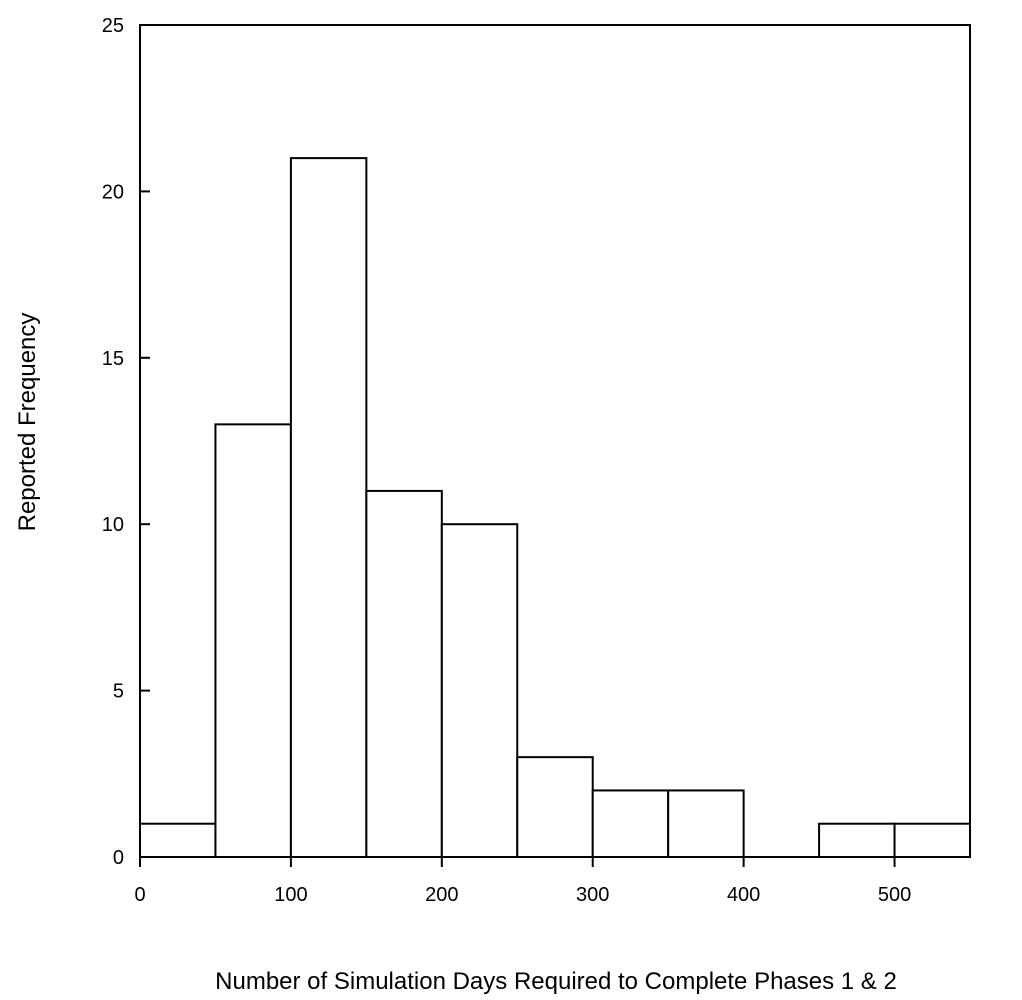  I want to click on y-tick-label: 0, so click(118, 858).